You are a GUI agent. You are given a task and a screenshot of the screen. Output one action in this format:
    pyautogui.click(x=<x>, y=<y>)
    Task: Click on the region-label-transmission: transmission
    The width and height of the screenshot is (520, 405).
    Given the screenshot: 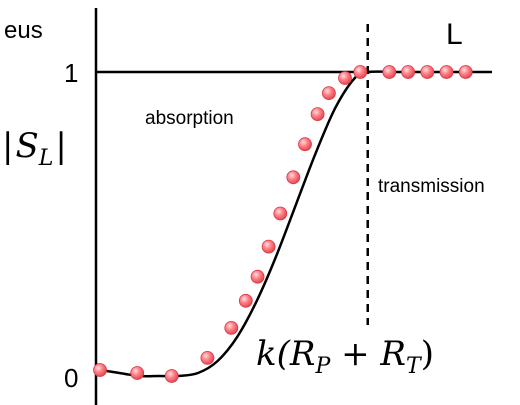 What is the action you would take?
    pyautogui.click(x=431, y=186)
    